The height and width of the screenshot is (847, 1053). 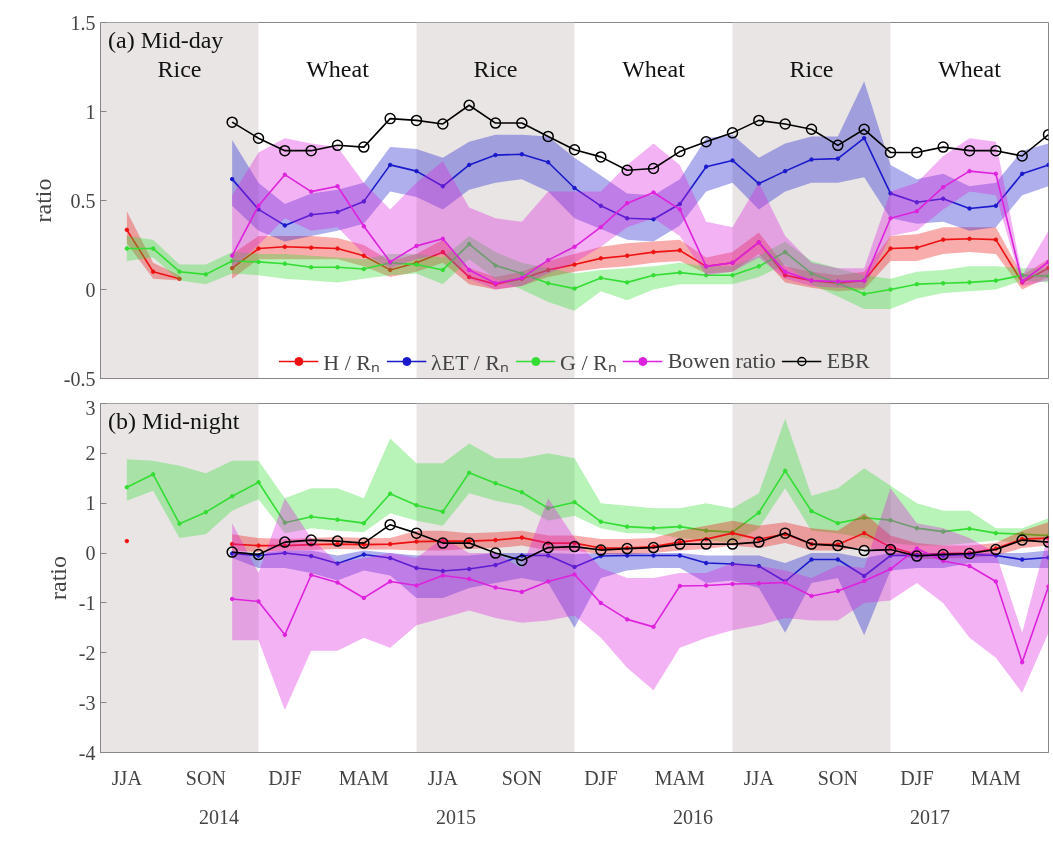 I want to click on legend-label: λET / Rₙ, so click(x=470, y=362).